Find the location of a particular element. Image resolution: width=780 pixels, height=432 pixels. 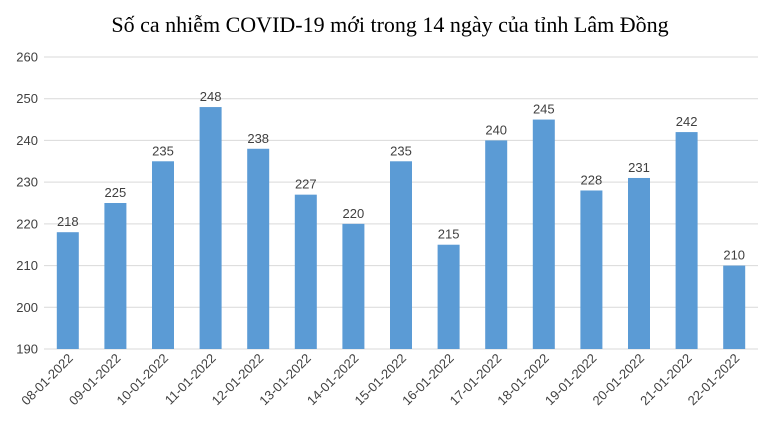

data-label: 248 is located at coordinates (211, 96).